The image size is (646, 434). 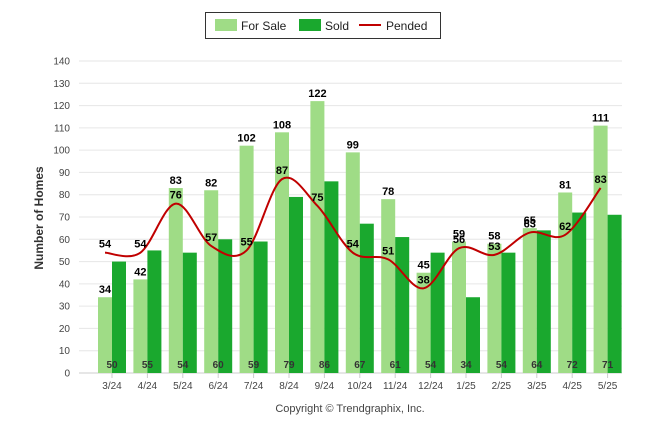 What do you see at coordinates (388, 192) in the screenshot?
I see `label-for-sale: 78` at bounding box center [388, 192].